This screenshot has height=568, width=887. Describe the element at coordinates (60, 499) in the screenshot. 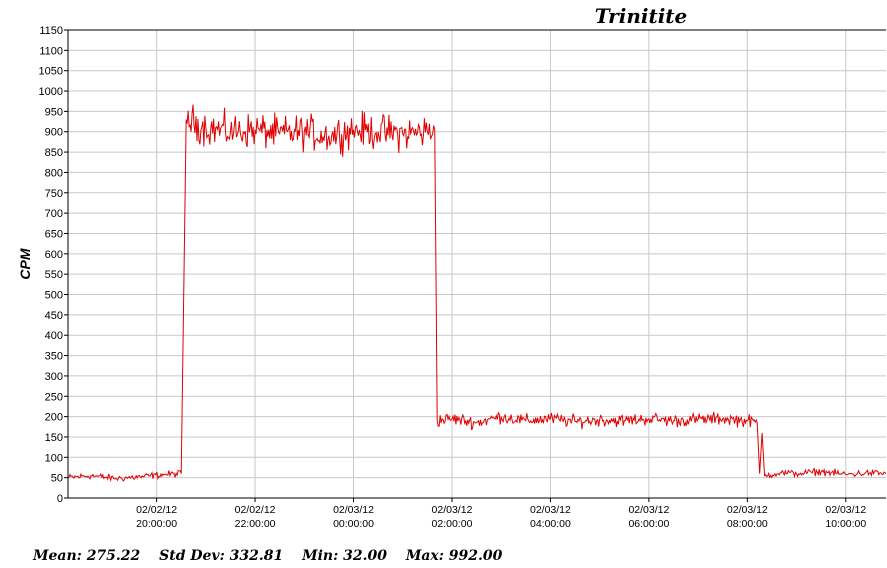

I see `y-tick-label: 0` at that location.